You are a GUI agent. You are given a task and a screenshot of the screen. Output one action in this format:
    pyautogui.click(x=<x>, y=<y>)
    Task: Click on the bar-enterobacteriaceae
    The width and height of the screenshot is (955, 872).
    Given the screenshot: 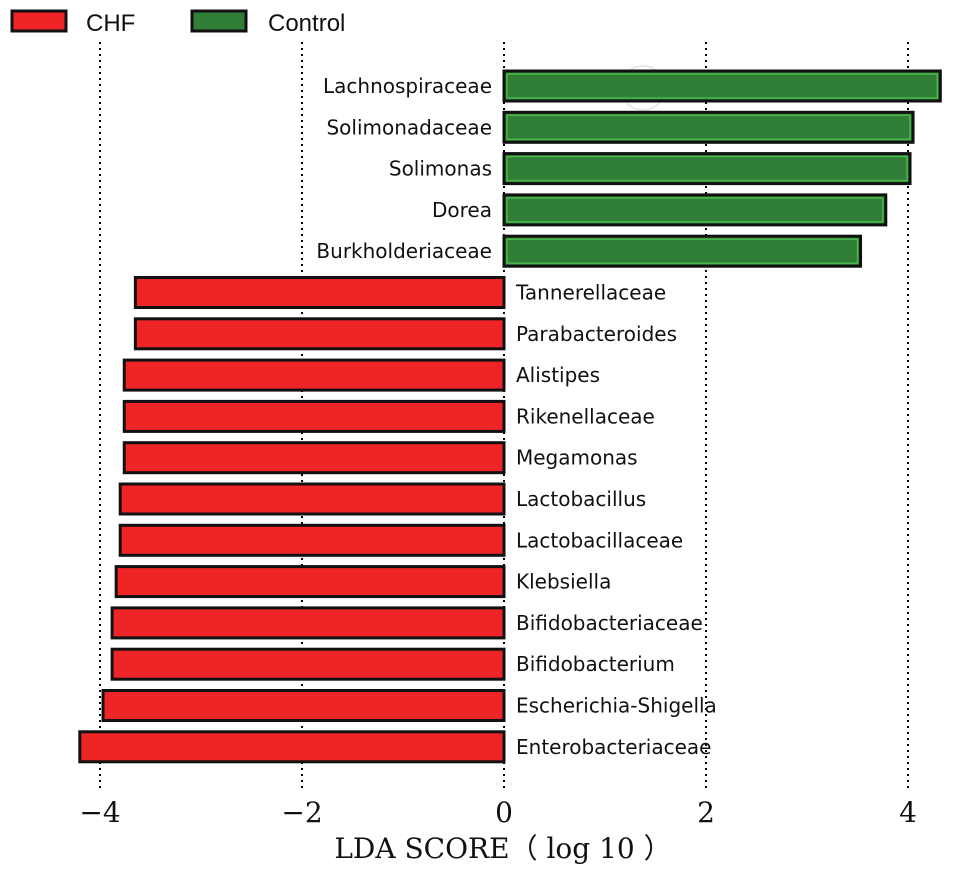 What is the action you would take?
    pyautogui.click(x=292, y=747)
    